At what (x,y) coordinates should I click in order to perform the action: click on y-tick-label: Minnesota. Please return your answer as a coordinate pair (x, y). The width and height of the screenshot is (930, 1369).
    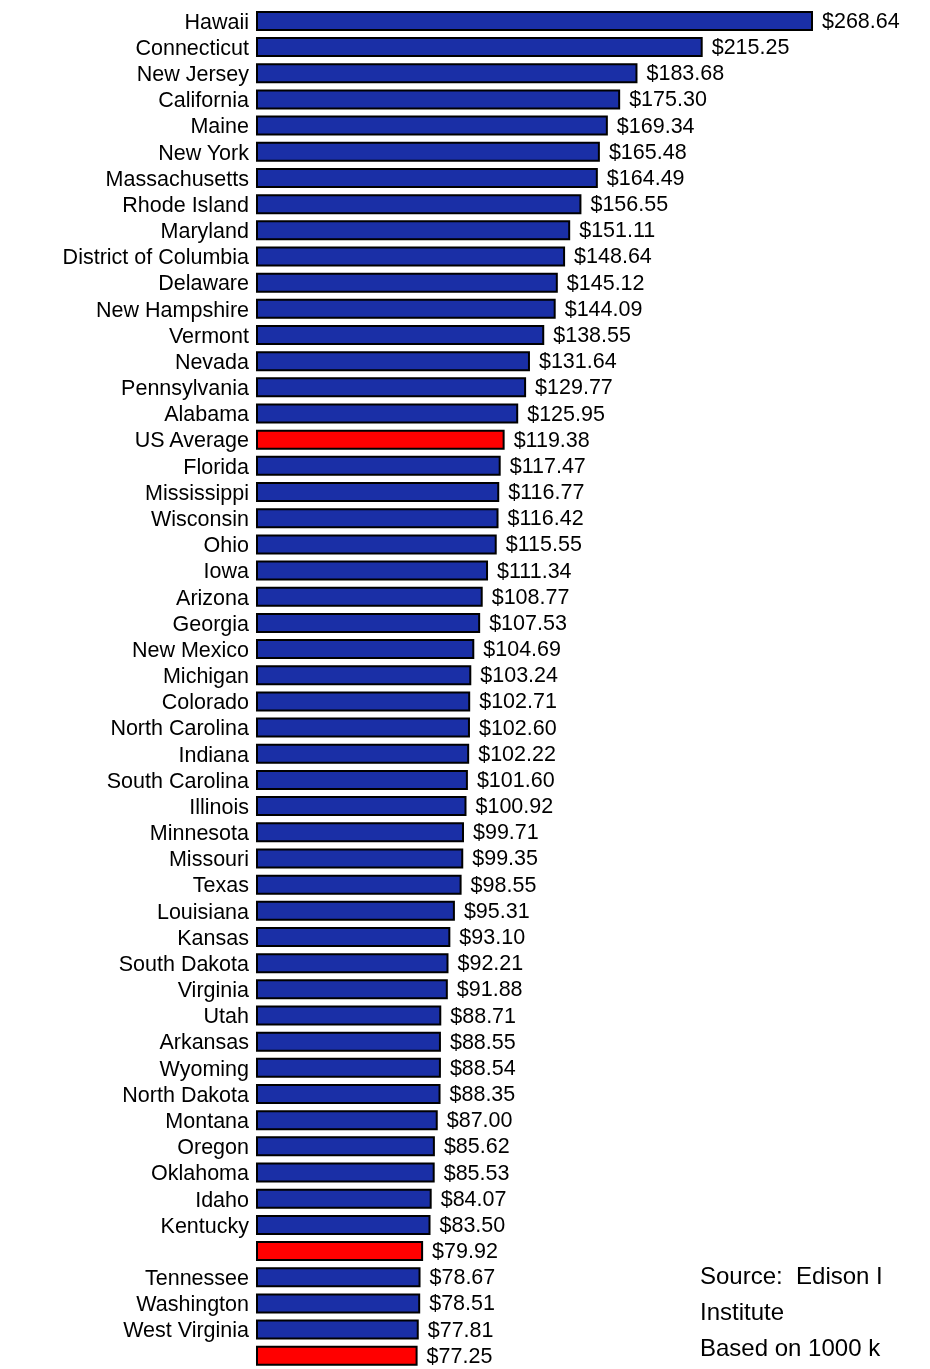
    Looking at the image, I should click on (199, 833).